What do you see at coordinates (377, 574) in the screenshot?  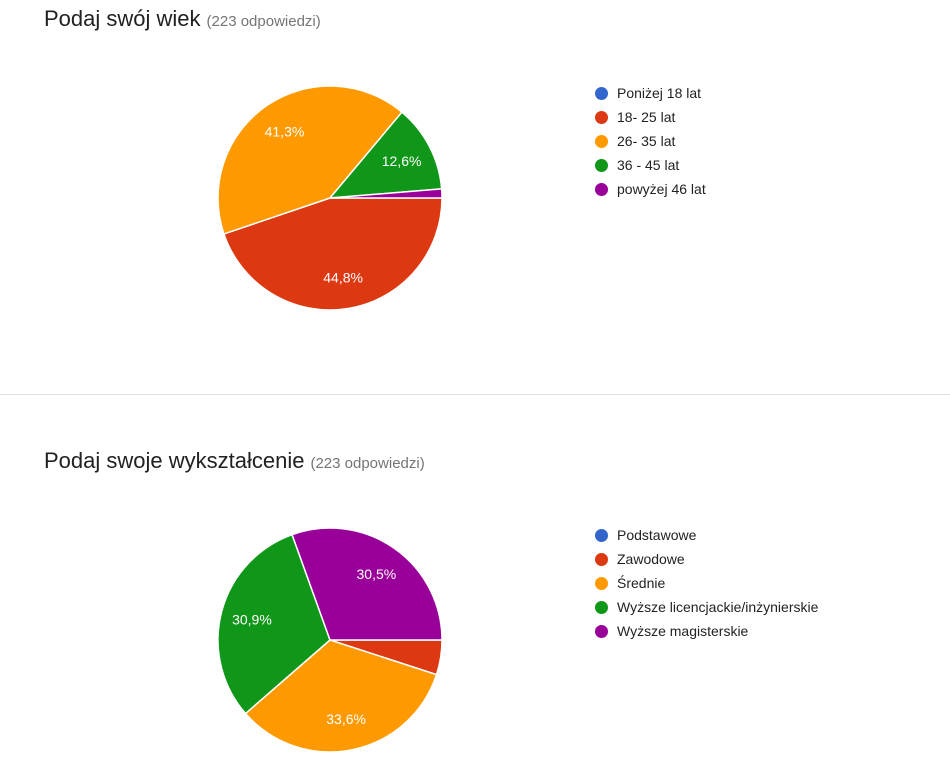 I see `slice-label: 30,5%` at bounding box center [377, 574].